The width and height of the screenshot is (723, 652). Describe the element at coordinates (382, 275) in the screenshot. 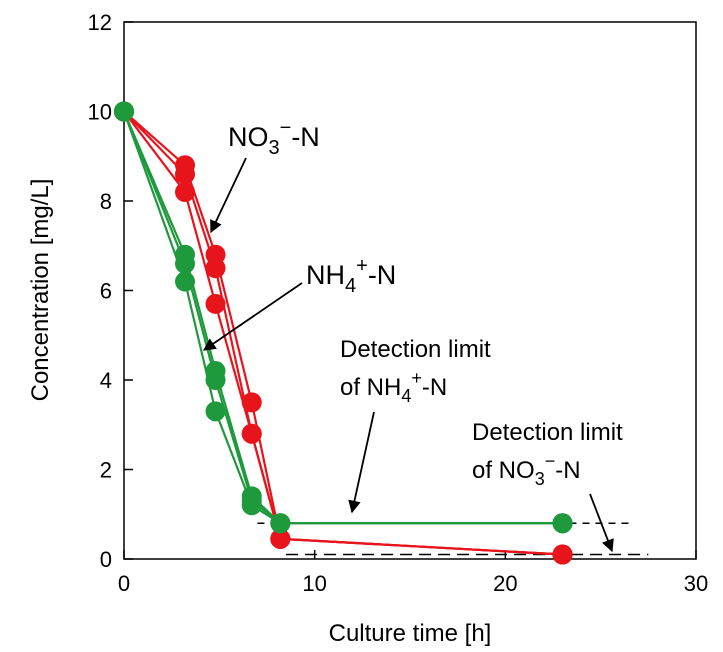

I see `ammonium-label-tail: -N` at that location.